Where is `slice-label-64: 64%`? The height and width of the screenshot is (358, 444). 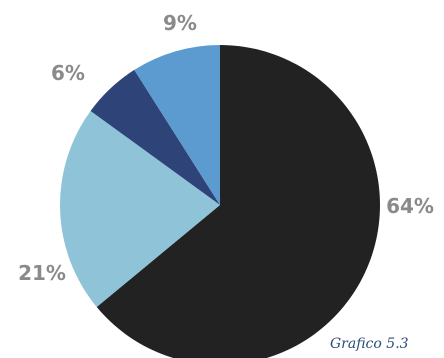
slice-label-64: 64% is located at coordinates (410, 206).